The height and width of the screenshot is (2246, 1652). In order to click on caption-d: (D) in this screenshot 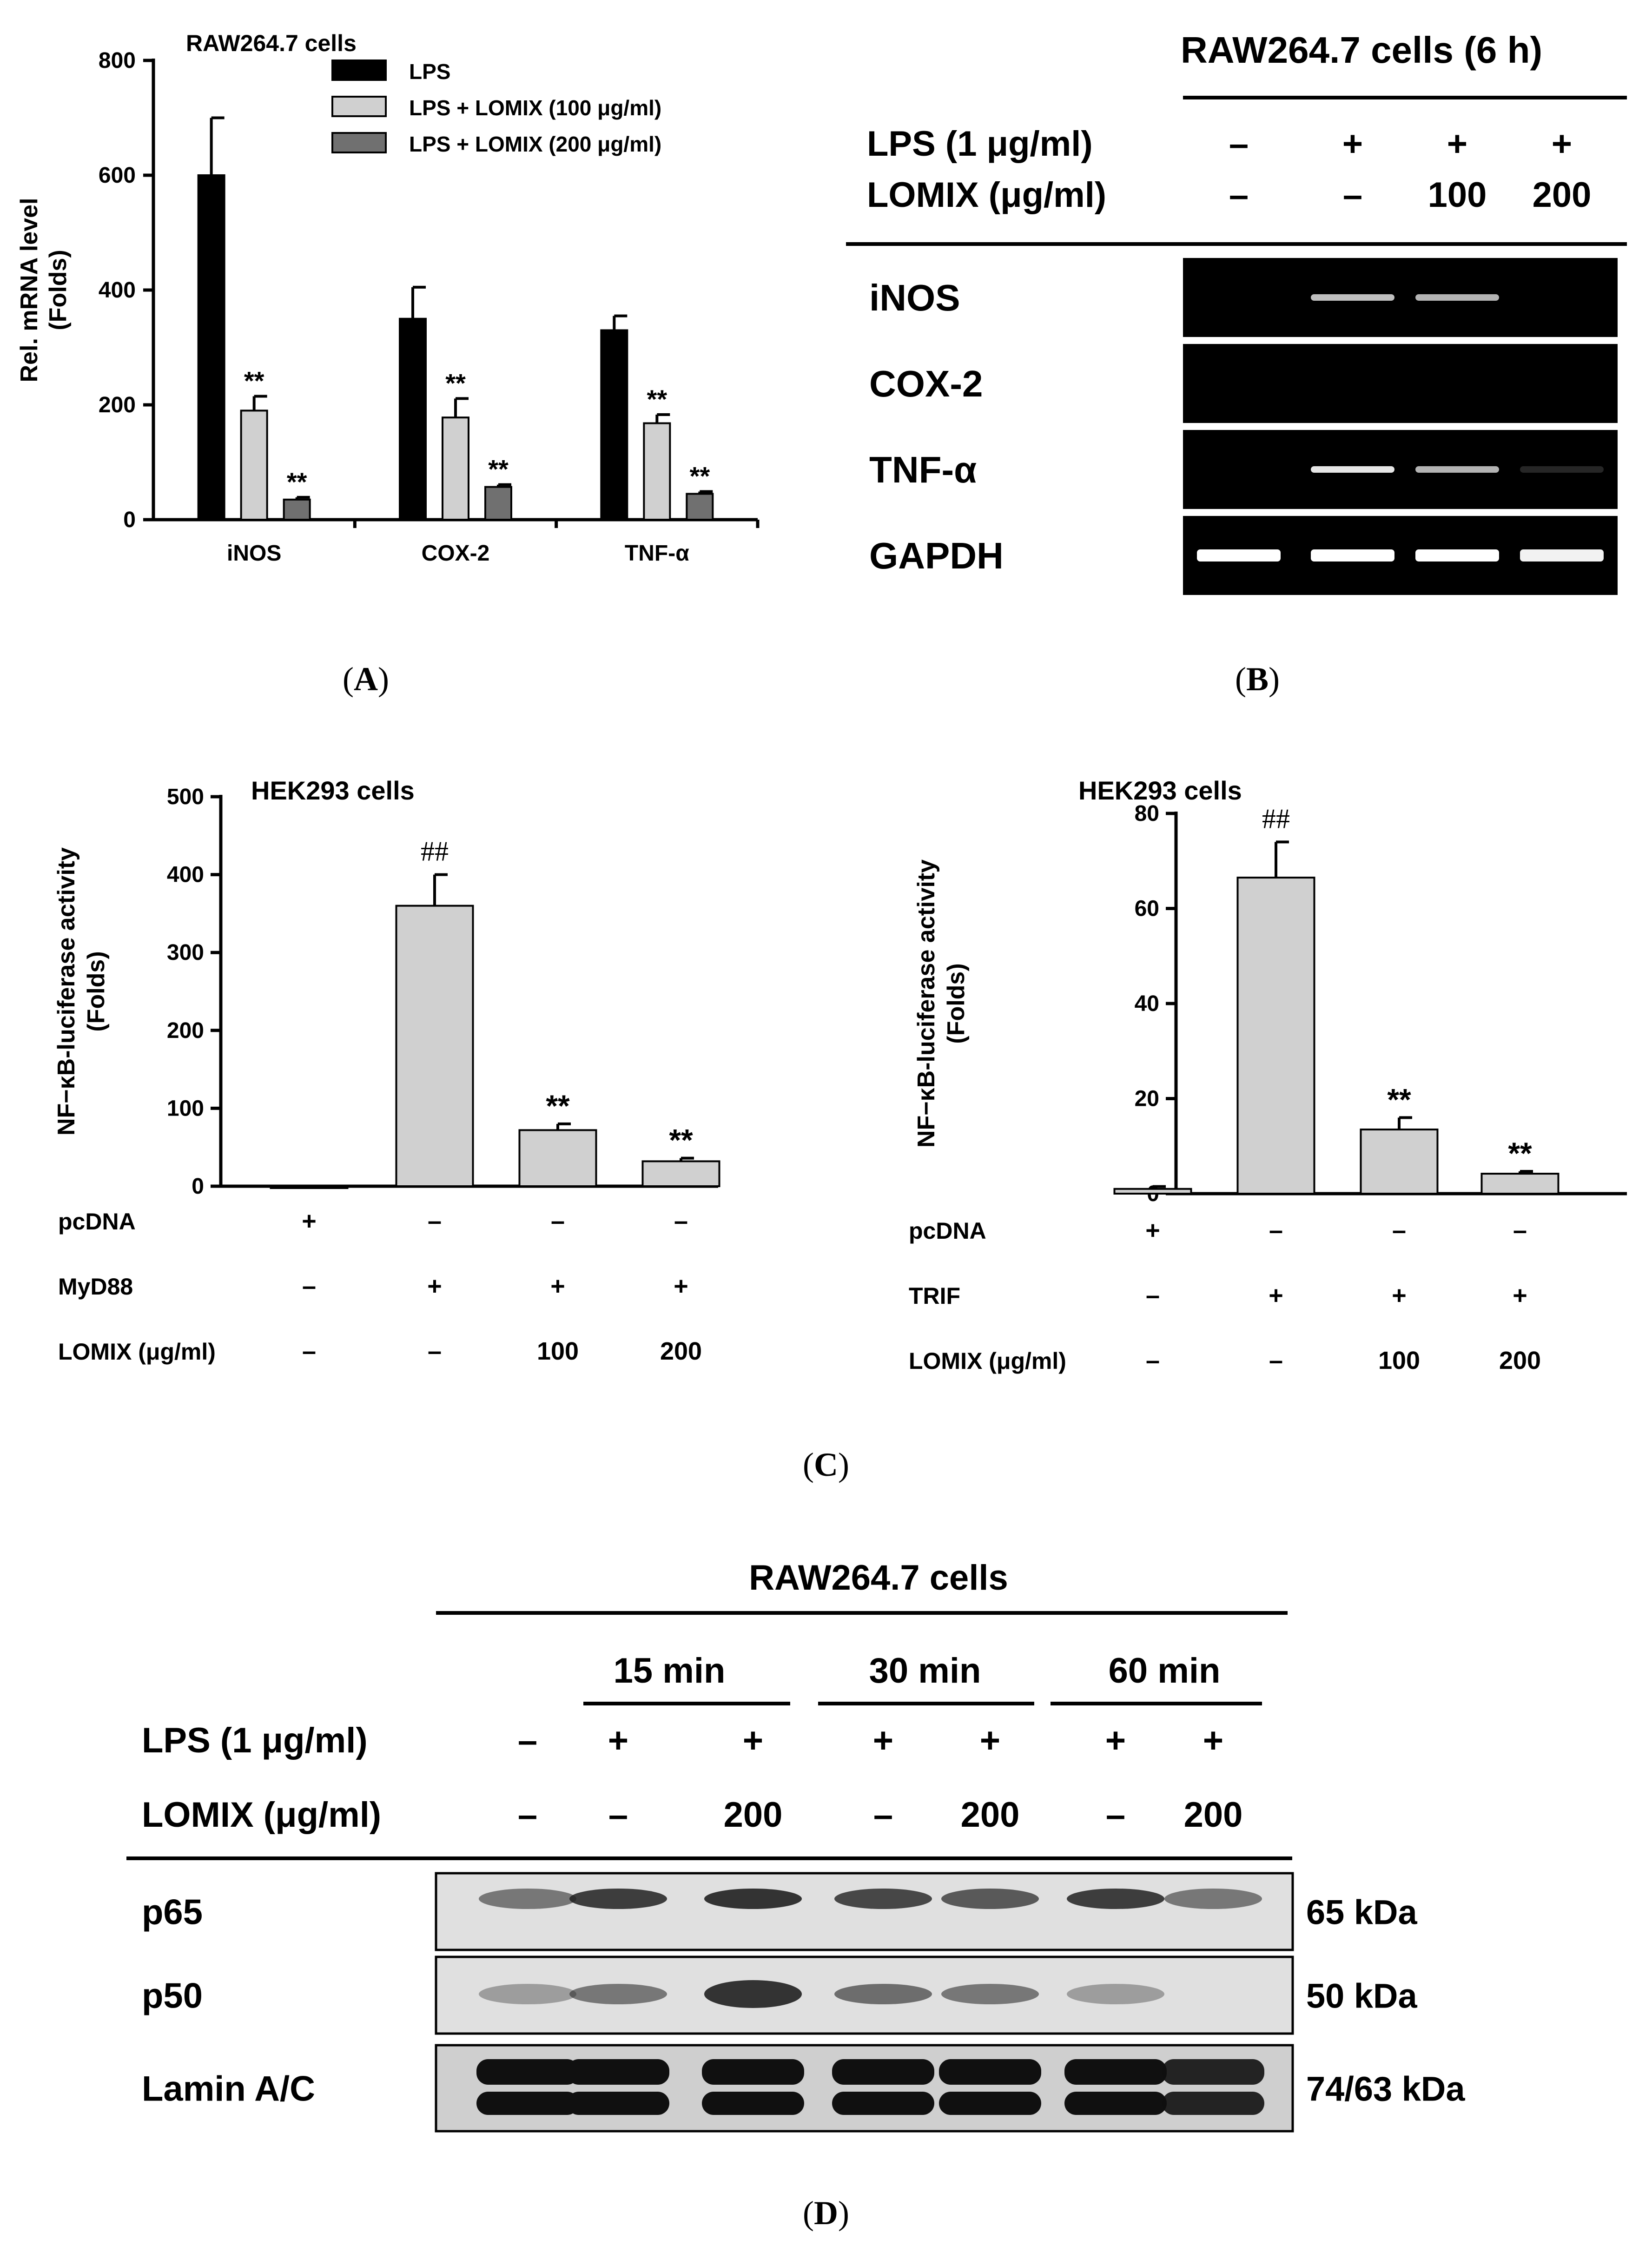, I will do `click(826, 2213)`.